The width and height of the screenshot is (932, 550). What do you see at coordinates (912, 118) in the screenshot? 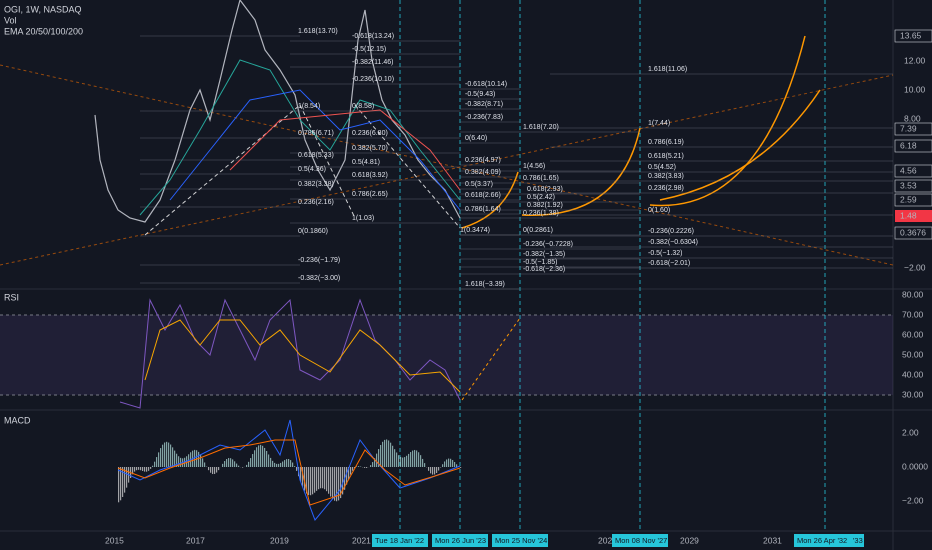
I see `price-label: 8.00` at bounding box center [912, 118].